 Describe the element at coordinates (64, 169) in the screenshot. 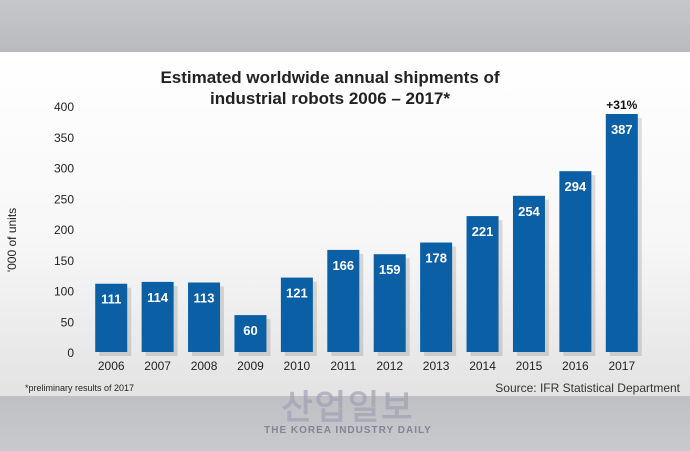

I see `y-tick-label: 300` at that location.